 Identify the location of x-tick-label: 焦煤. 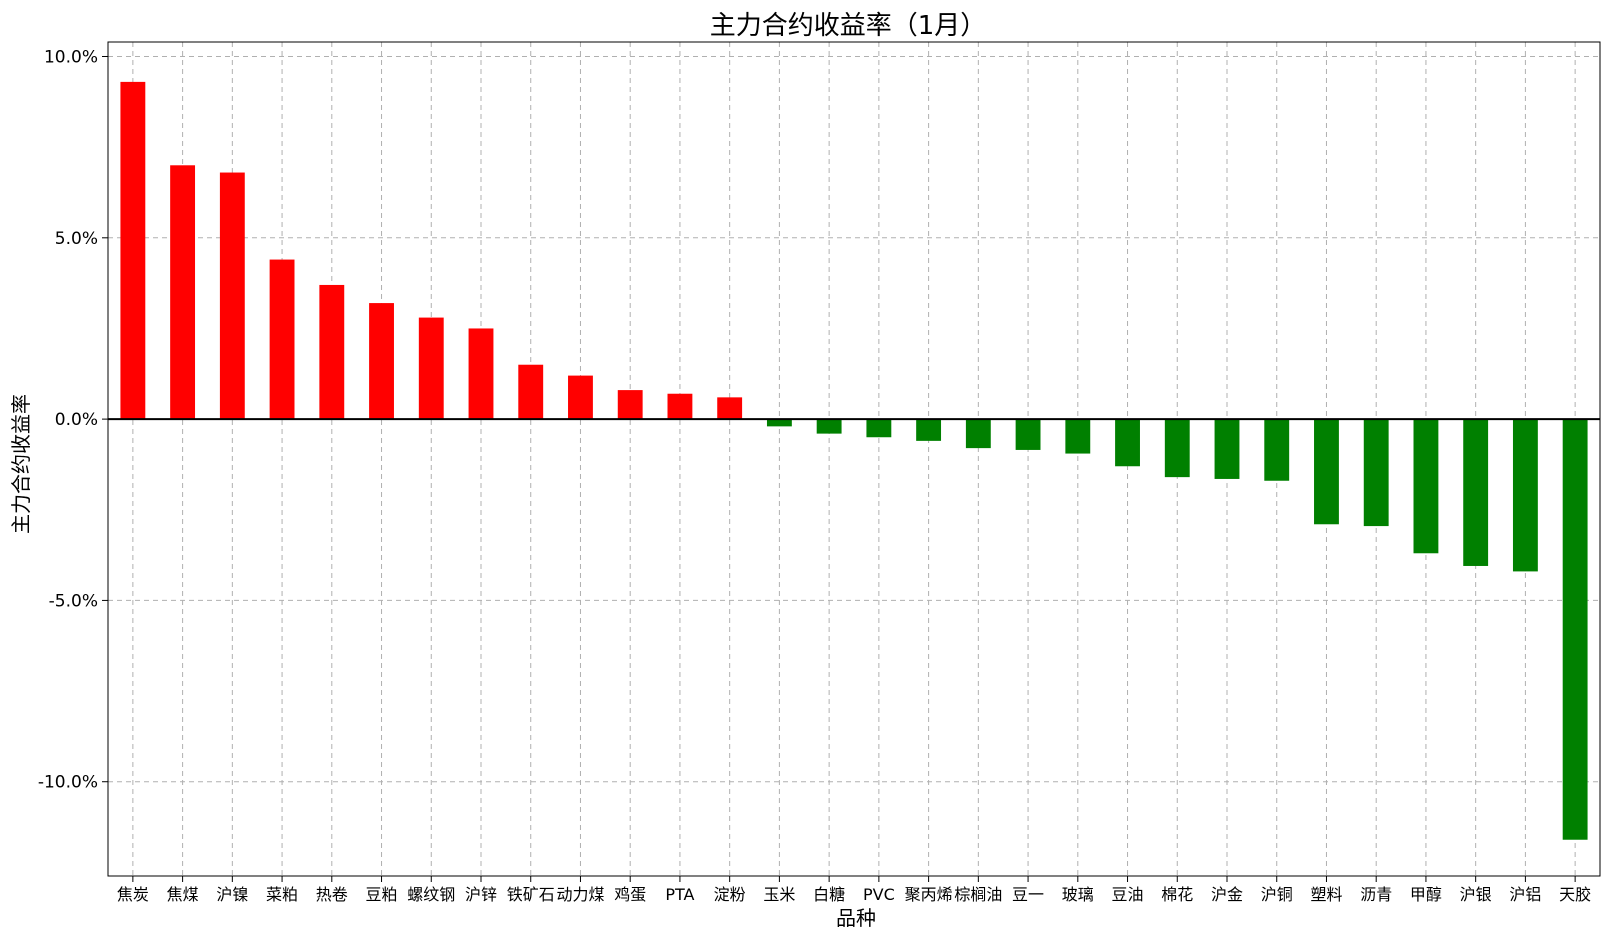
(183, 894).